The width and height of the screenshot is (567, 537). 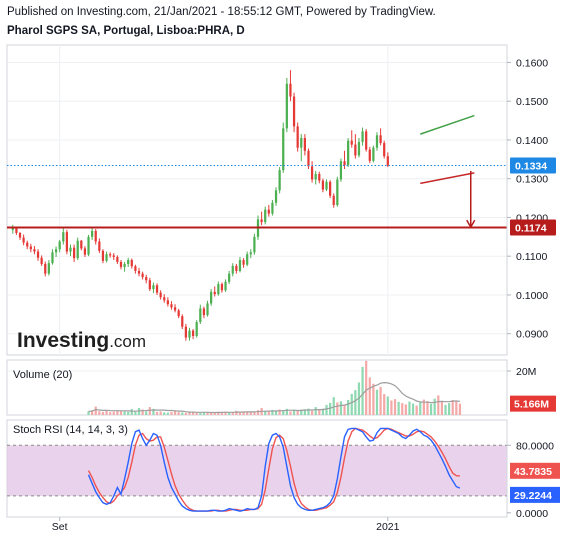 What do you see at coordinates (257, 524) in the screenshot?
I see `time-axis: Set 2021` at bounding box center [257, 524].